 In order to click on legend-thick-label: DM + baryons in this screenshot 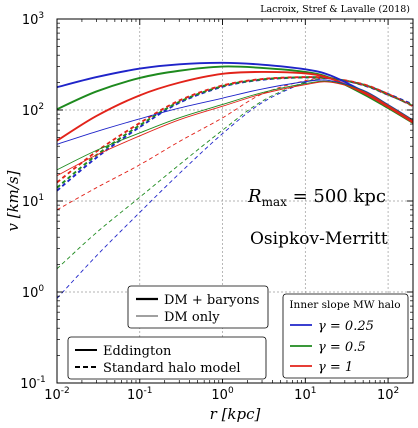, I will do `click(211, 300)`.